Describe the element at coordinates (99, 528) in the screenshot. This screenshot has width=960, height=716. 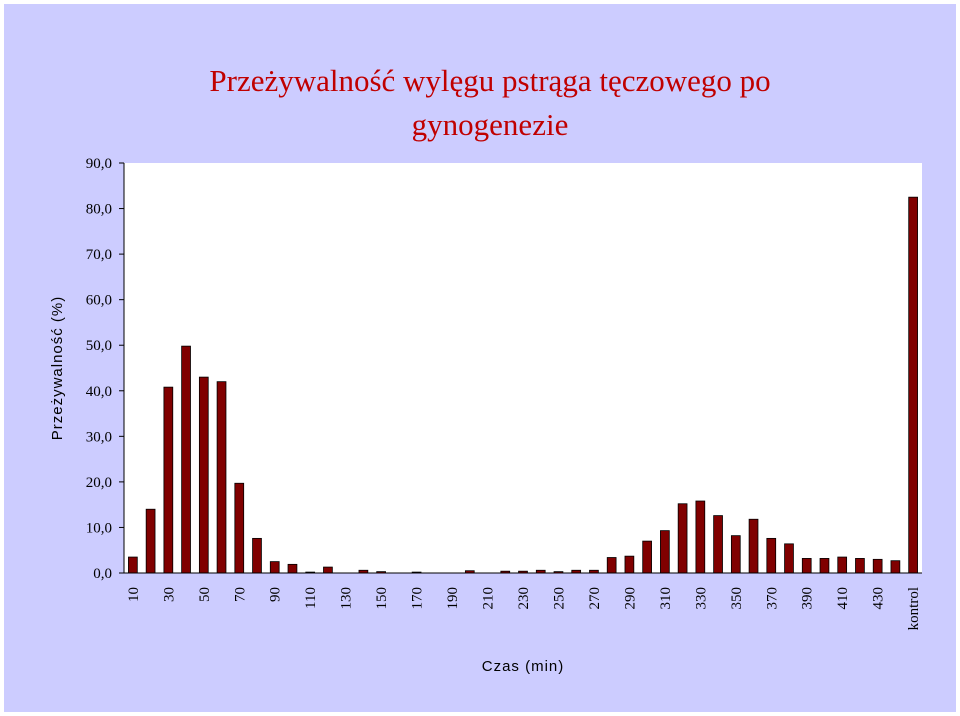
I see `y-tick-label: 10,0` at that location.